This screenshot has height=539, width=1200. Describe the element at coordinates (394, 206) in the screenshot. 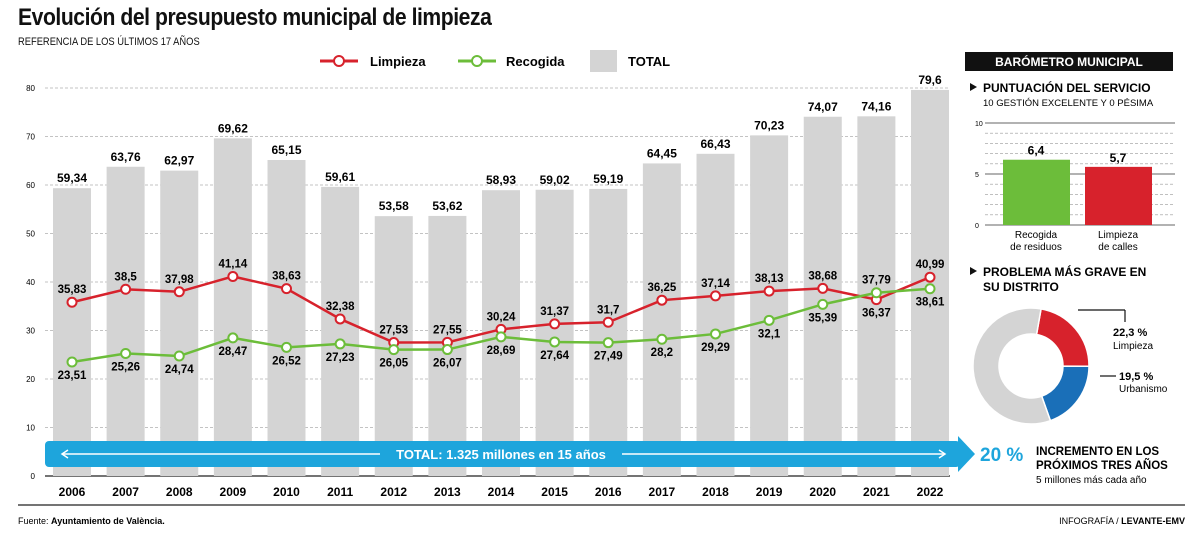

I see `total-label: 53,58` at that location.